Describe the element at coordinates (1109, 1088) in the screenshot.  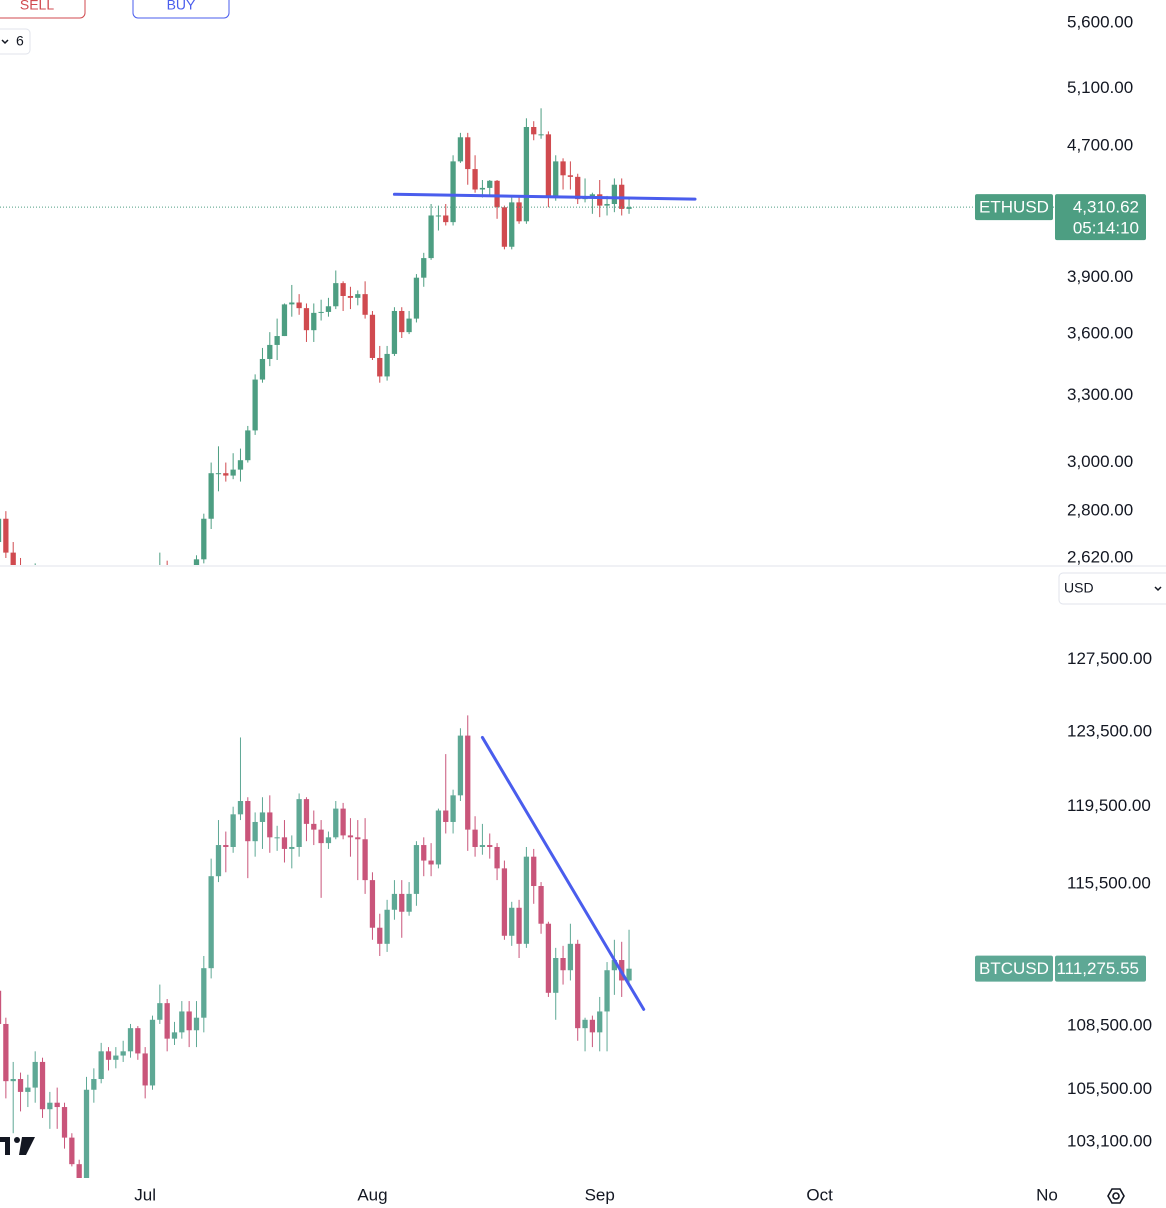
I see `y-tick-label: 105,500.00` at that location.